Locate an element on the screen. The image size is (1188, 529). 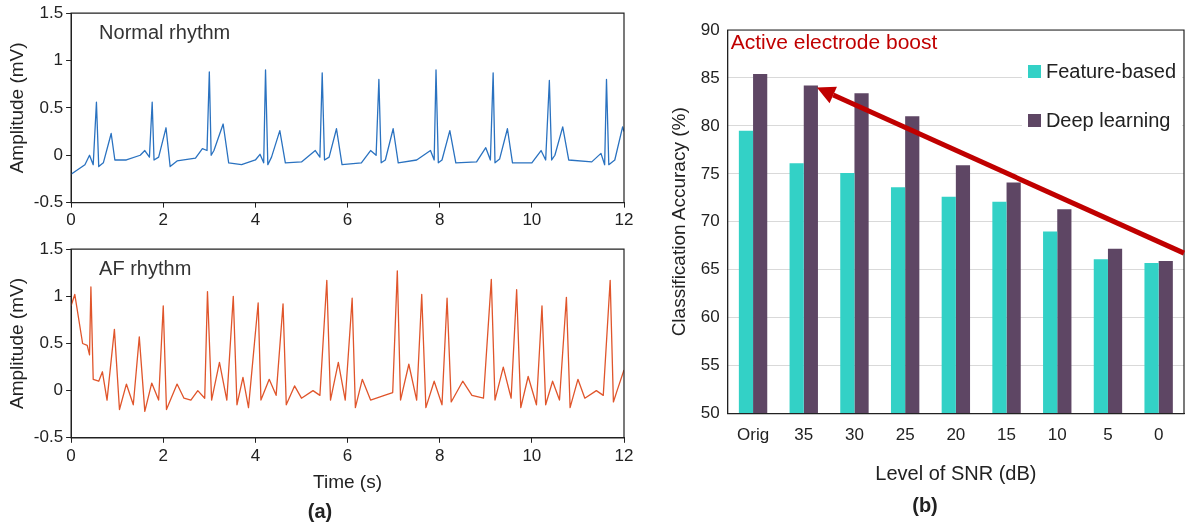
y-tick-label: 70 is located at coordinates (710, 221).